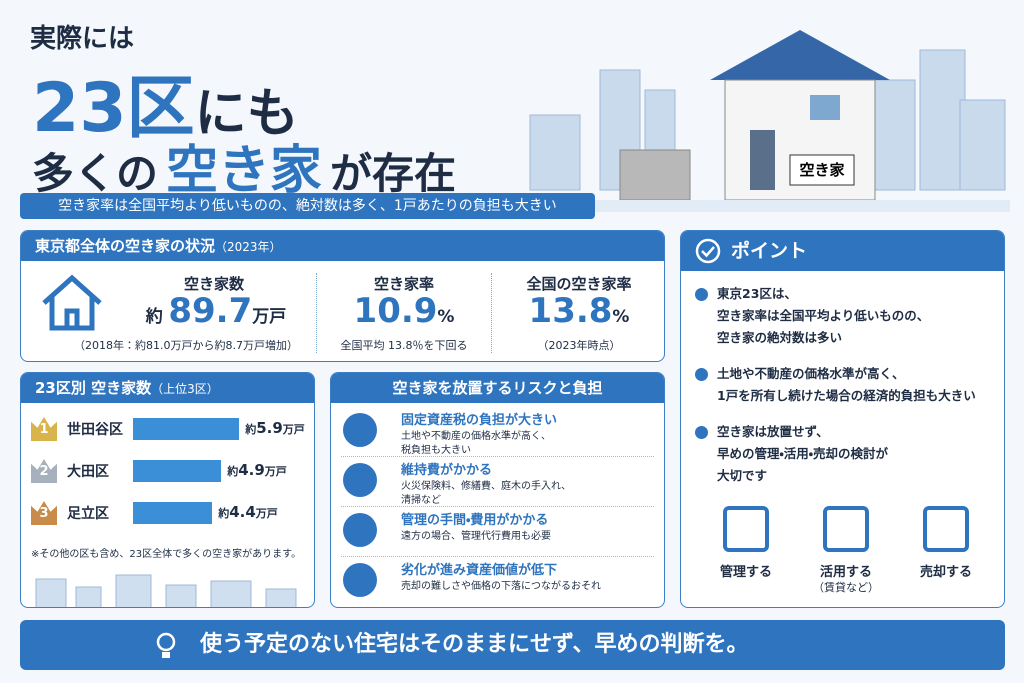 This screenshot has height=683, width=1024. Describe the element at coordinates (404, 345) in the screenshot. I see `stat-note: 全国平均 13.8％を下回る` at that location.